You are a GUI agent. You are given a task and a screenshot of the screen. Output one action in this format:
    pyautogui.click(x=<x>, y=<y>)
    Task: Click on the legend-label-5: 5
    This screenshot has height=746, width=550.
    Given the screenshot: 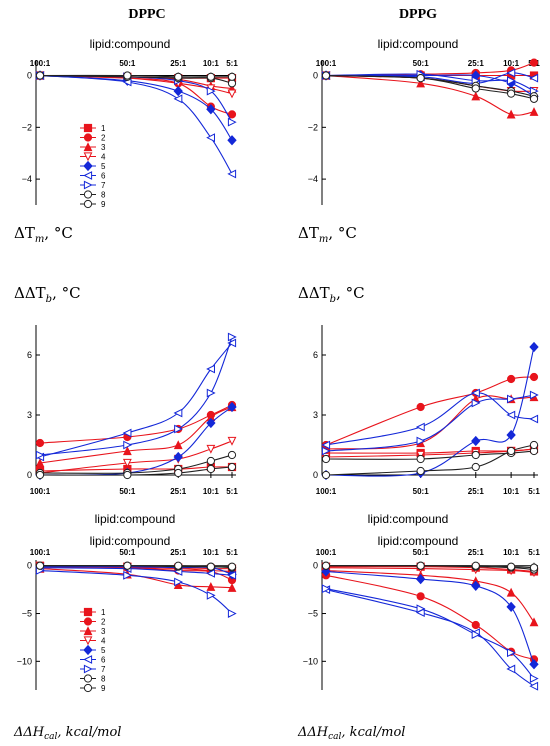 What is the action you would take?
    pyautogui.click(x=103, y=650)
    